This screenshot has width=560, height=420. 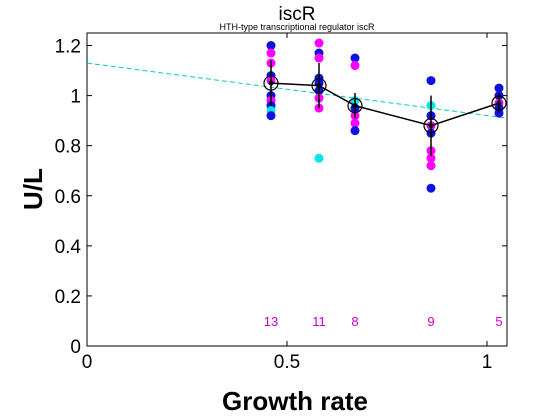 What do you see at coordinates (287, 362) in the screenshot?
I see `x-tick-label: 0.5` at bounding box center [287, 362].